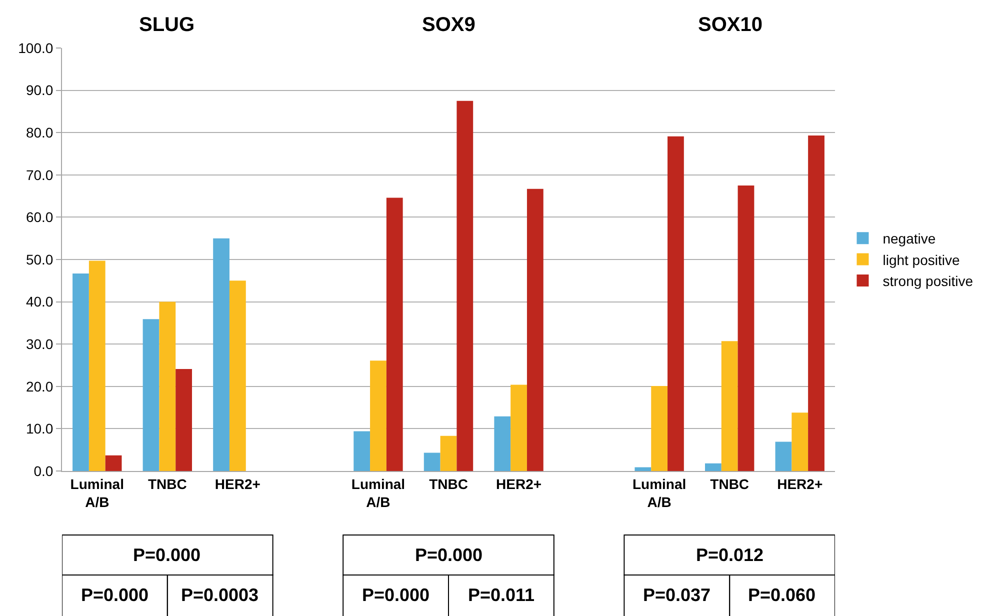  Describe the element at coordinates (782, 595) in the screenshot. I see `text: P=0.060` at that location.